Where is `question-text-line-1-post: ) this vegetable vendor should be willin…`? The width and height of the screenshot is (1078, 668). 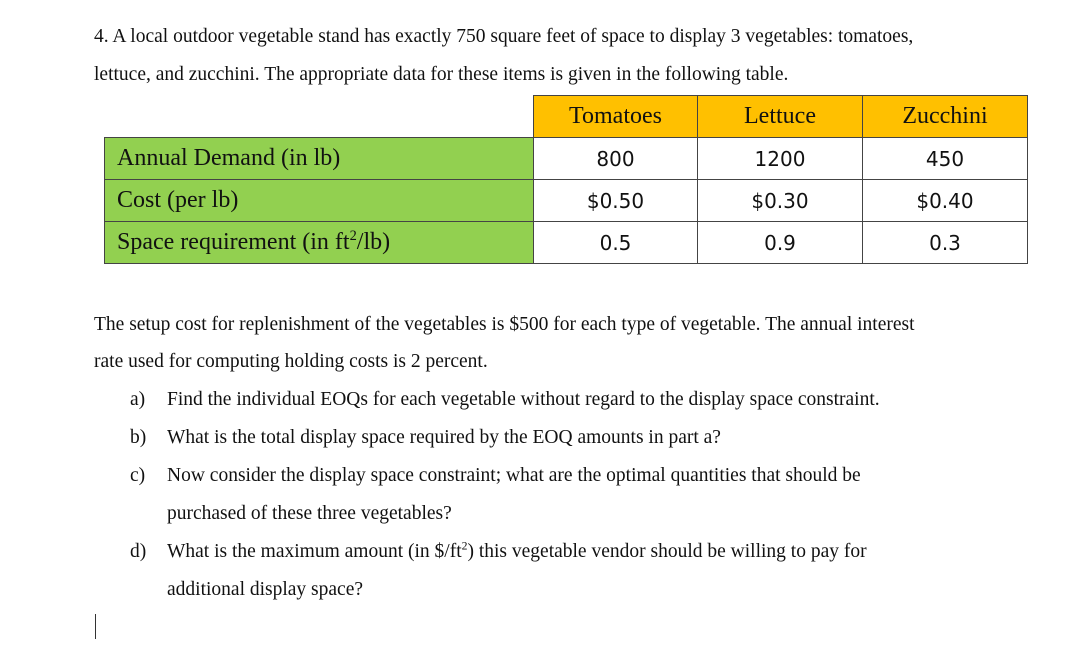 question-text-line-1-post: ) this vegetable vendor should be willin… is located at coordinates (667, 551).